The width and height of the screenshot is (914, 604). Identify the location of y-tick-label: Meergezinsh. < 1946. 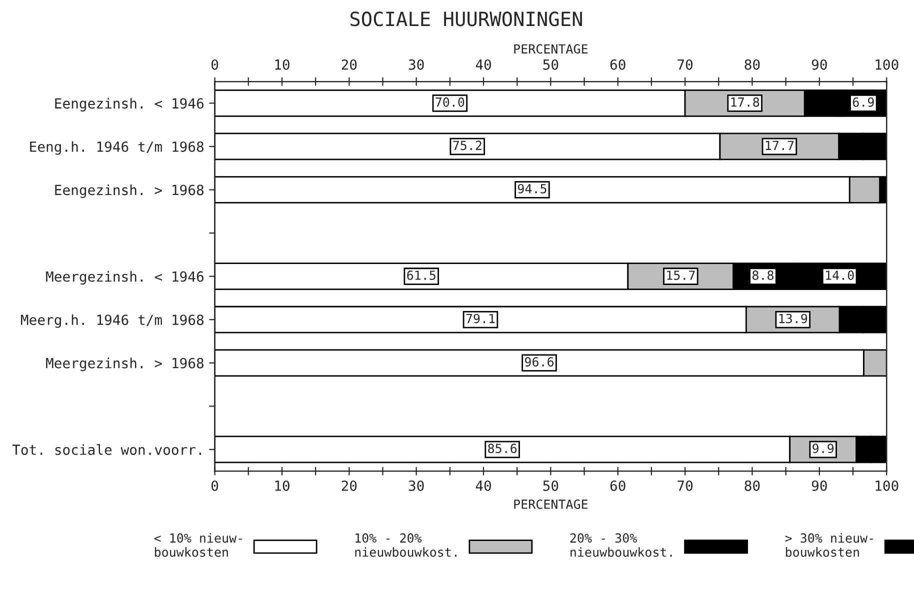
(125, 278).